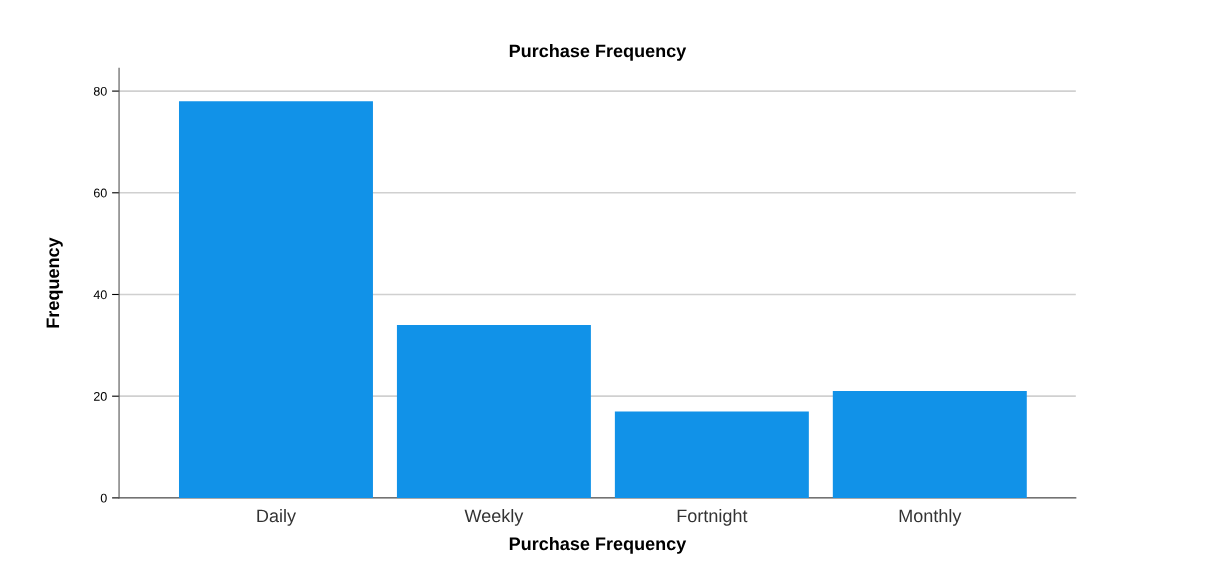 The image size is (1205, 583). I want to click on y-tick-label: 80, so click(100, 91).